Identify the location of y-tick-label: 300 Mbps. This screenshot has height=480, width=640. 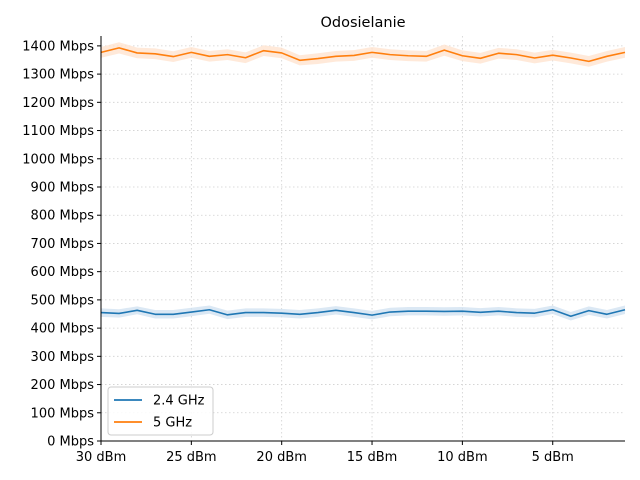
(63, 357).